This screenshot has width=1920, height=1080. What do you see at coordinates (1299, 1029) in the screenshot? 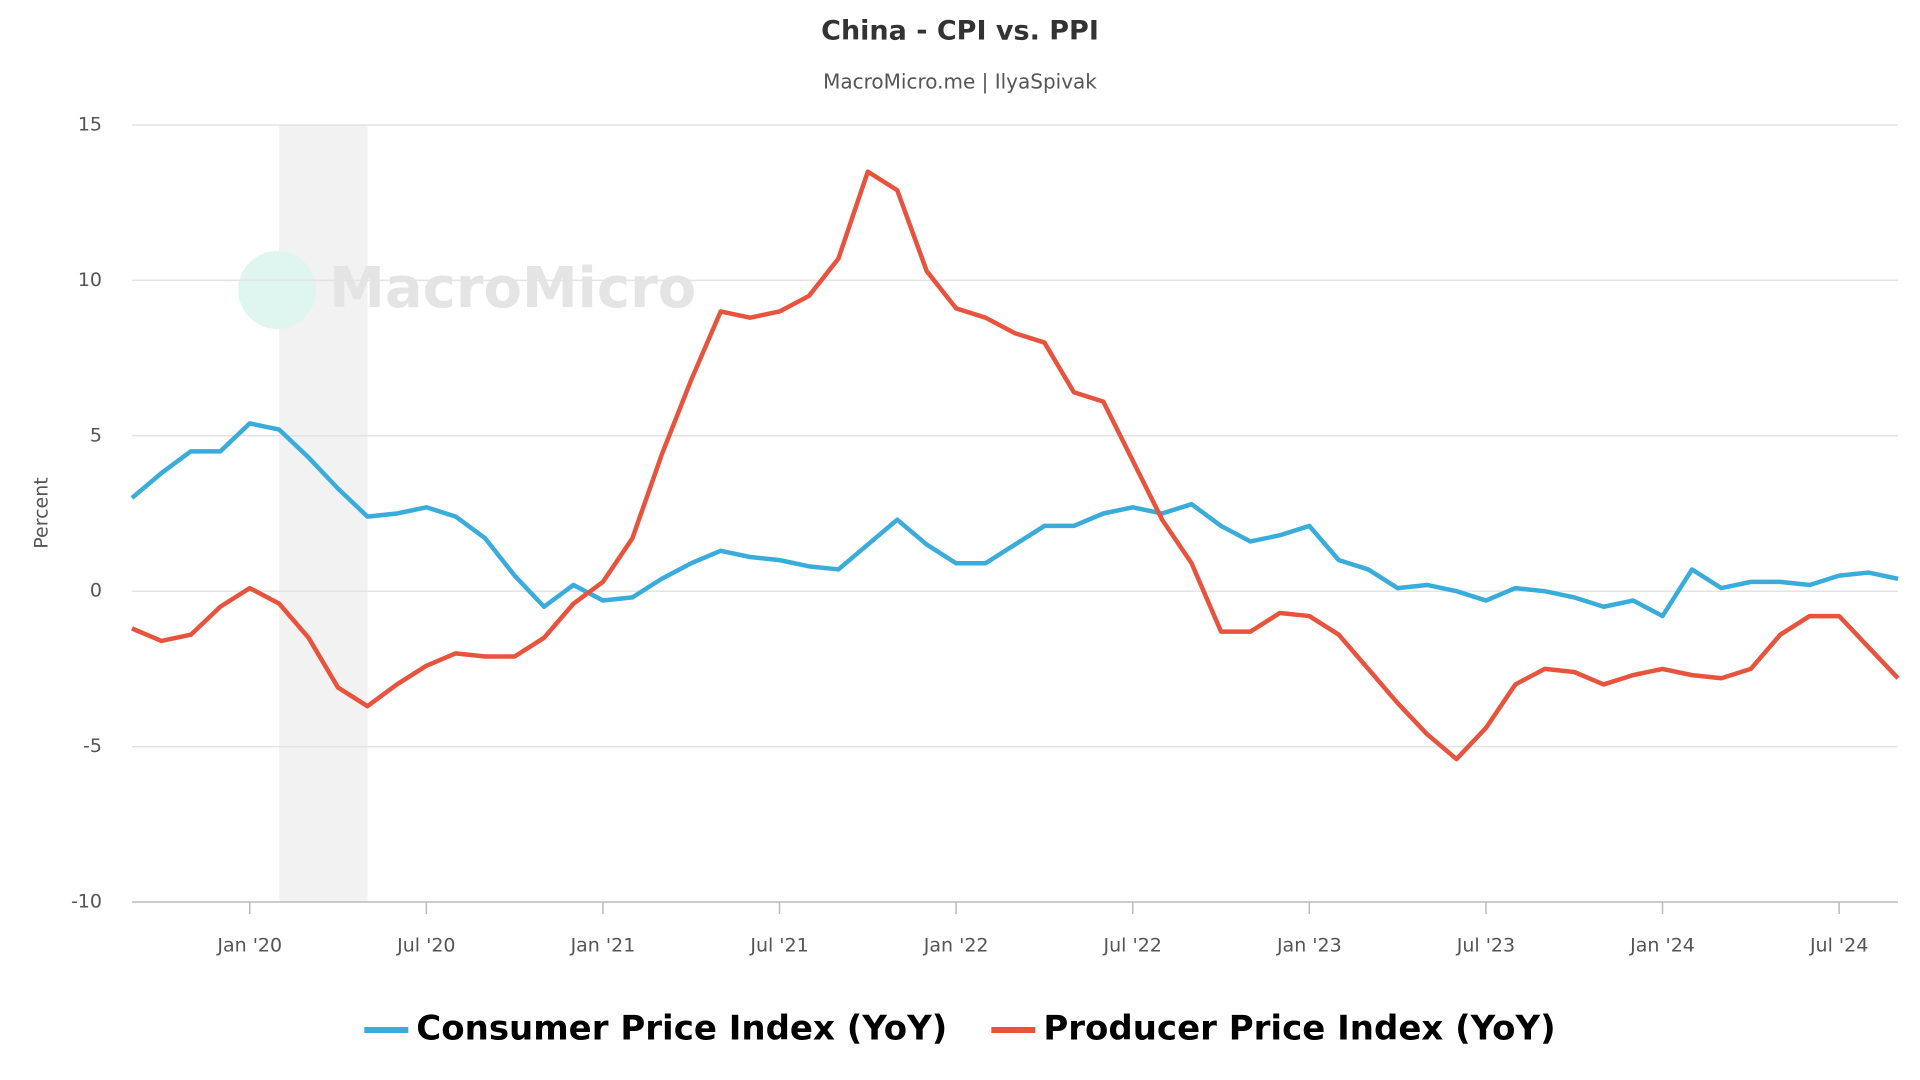
I see `legend-label: Producer Price Index (YoY)` at bounding box center [1299, 1029].